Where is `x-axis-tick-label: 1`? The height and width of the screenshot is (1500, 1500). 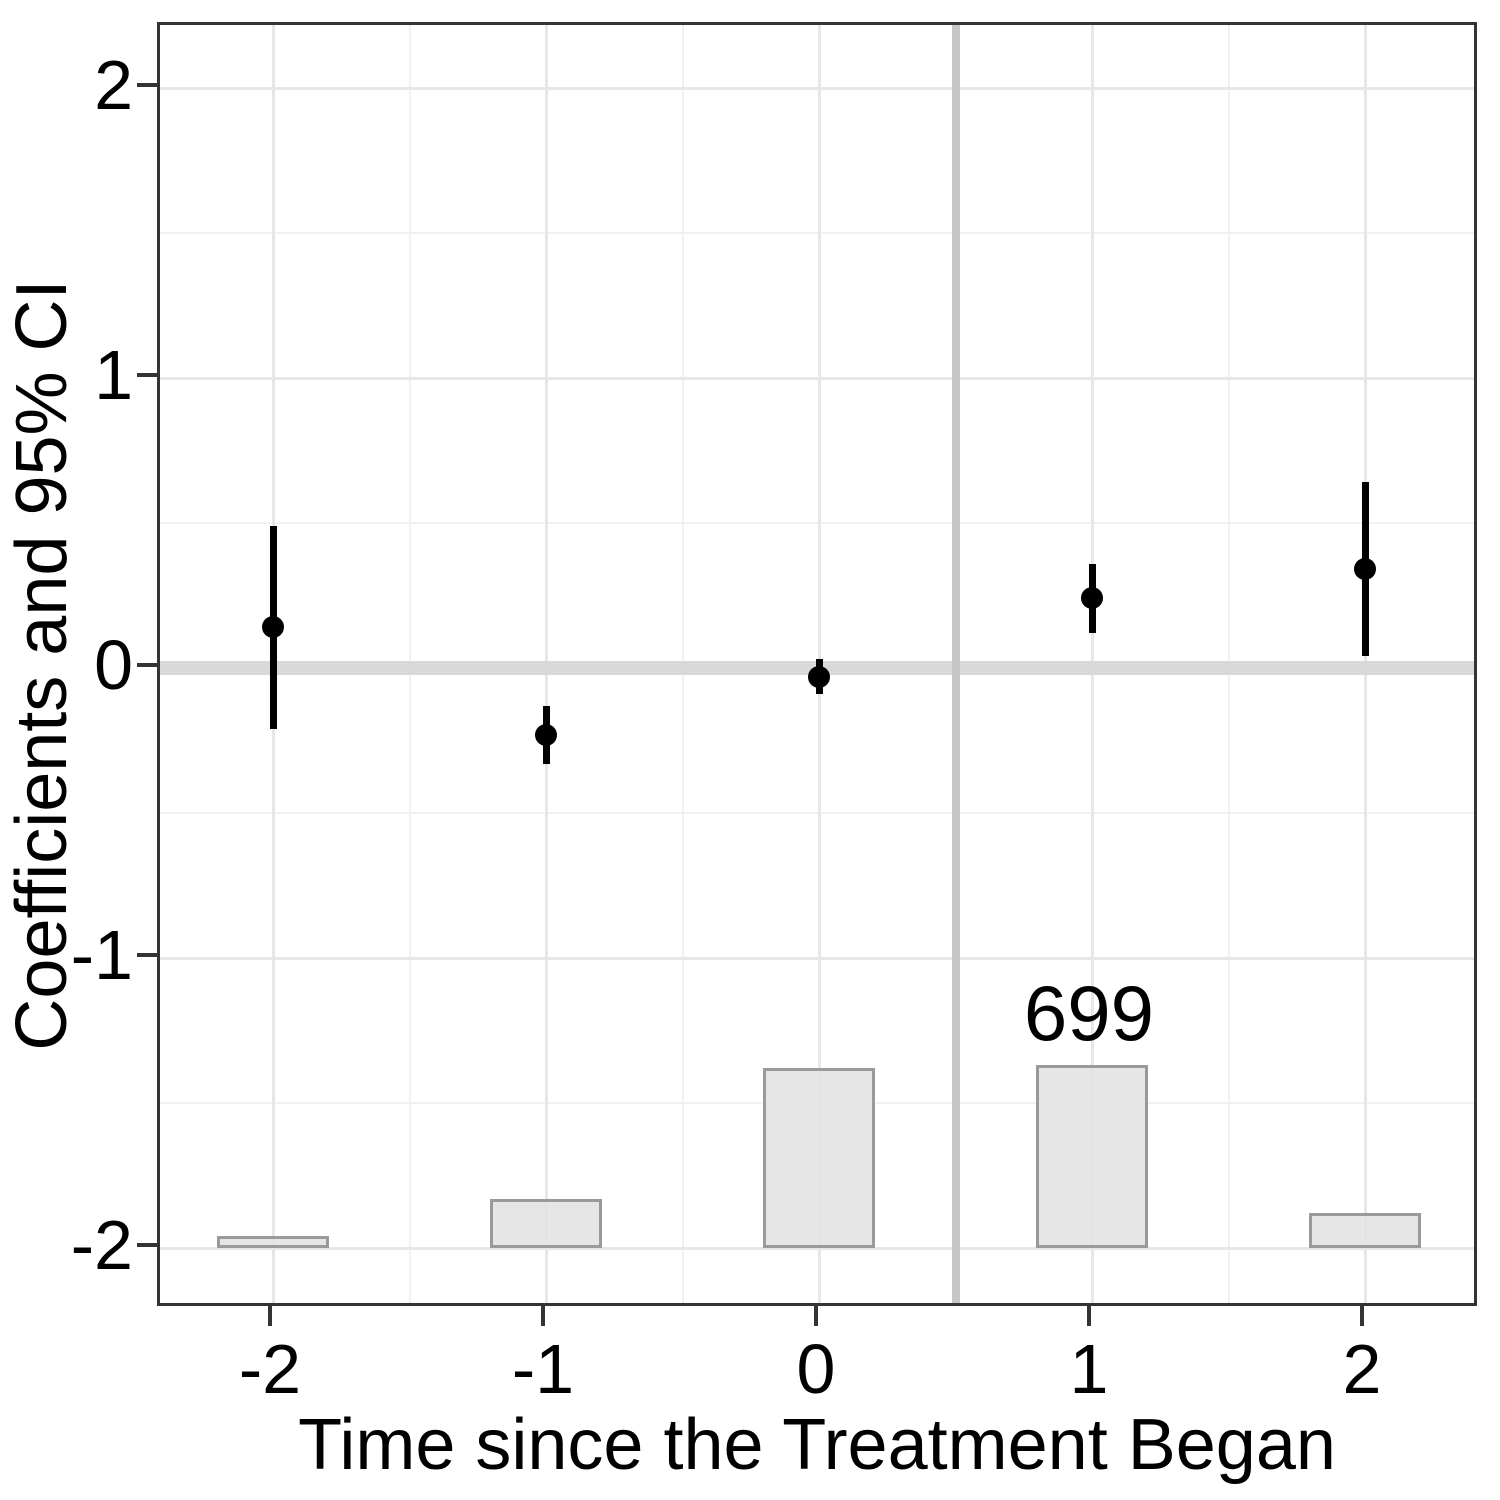
x-axis-tick-label: 1 is located at coordinates (1089, 1369).